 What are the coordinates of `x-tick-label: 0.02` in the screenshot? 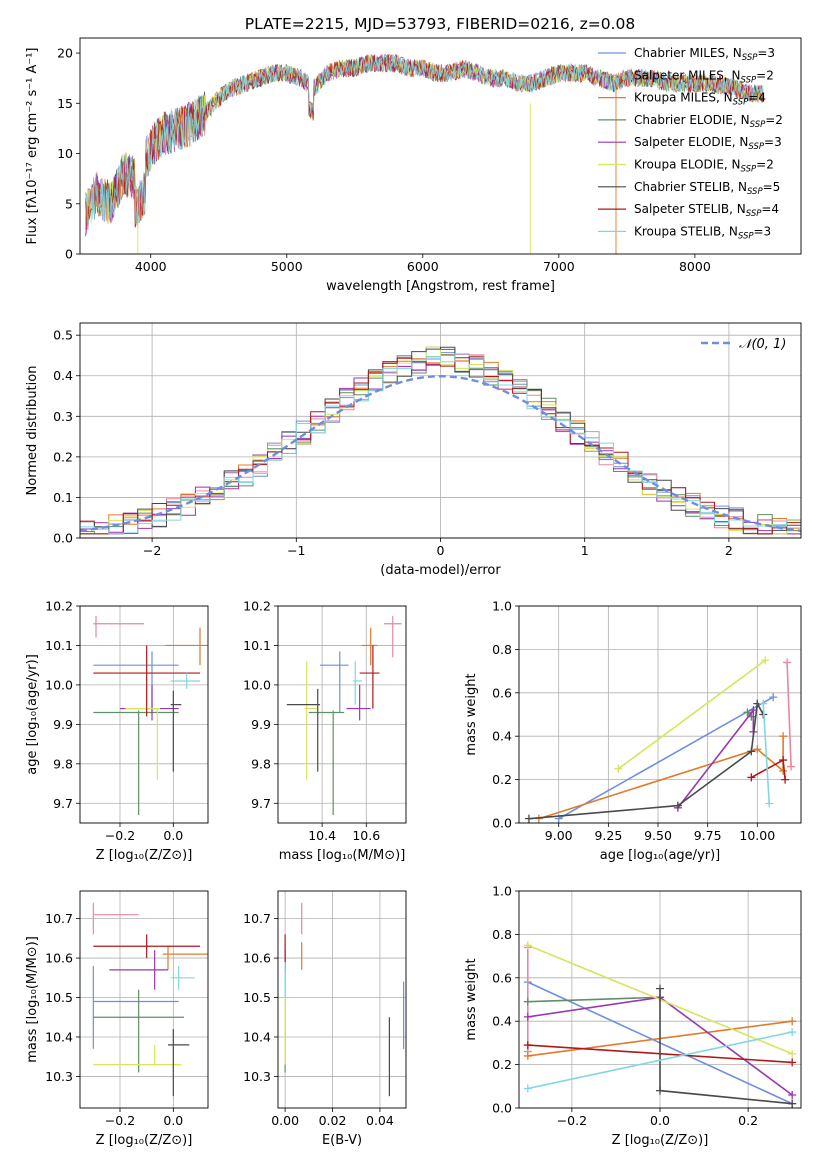 It's located at (333, 1120).